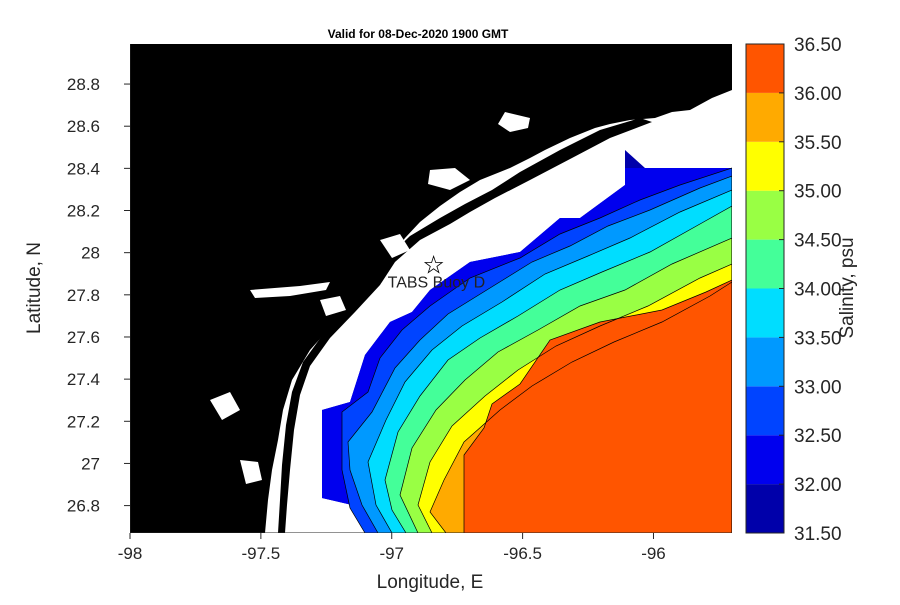  I want to click on colorbar-label: Salinity, psu, so click(847, 287).